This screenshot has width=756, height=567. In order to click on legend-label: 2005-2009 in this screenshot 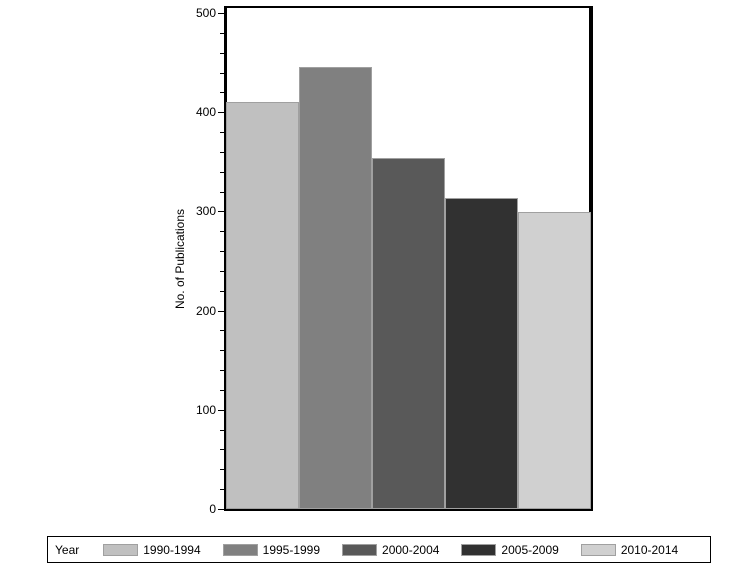, I will do `click(530, 549)`.